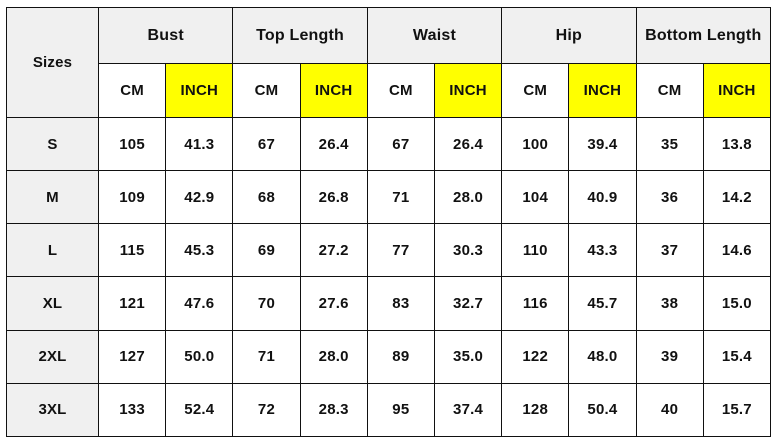 The width and height of the screenshot is (777, 444). What do you see at coordinates (333, 410) in the screenshot?
I see `cell-top-length-inch: 28.3` at bounding box center [333, 410].